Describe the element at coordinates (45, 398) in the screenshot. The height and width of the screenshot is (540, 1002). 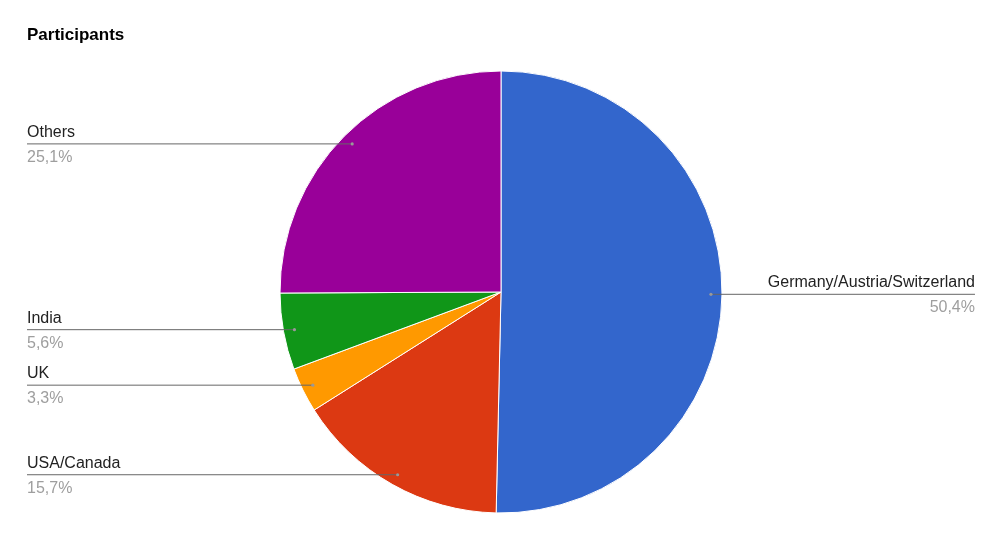
I see `data-label: 3,3%` at that location.